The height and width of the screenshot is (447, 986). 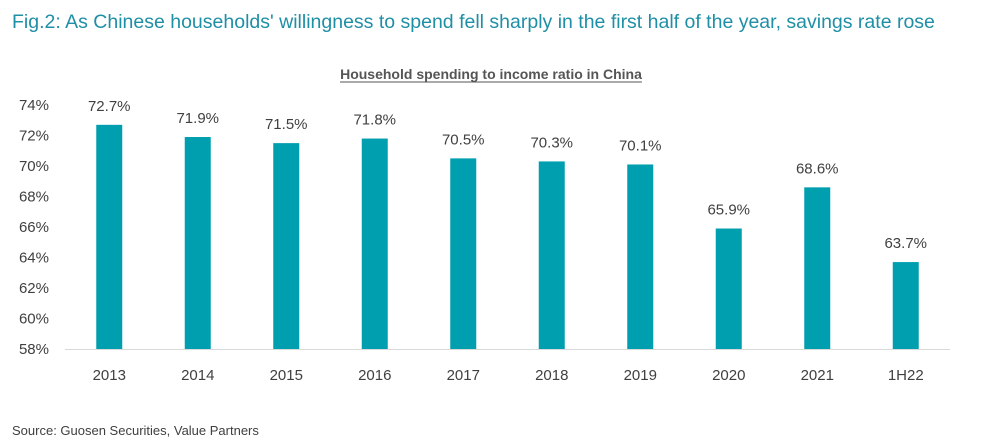 I want to click on data-label-2018: 70.3%, so click(x=551, y=142).